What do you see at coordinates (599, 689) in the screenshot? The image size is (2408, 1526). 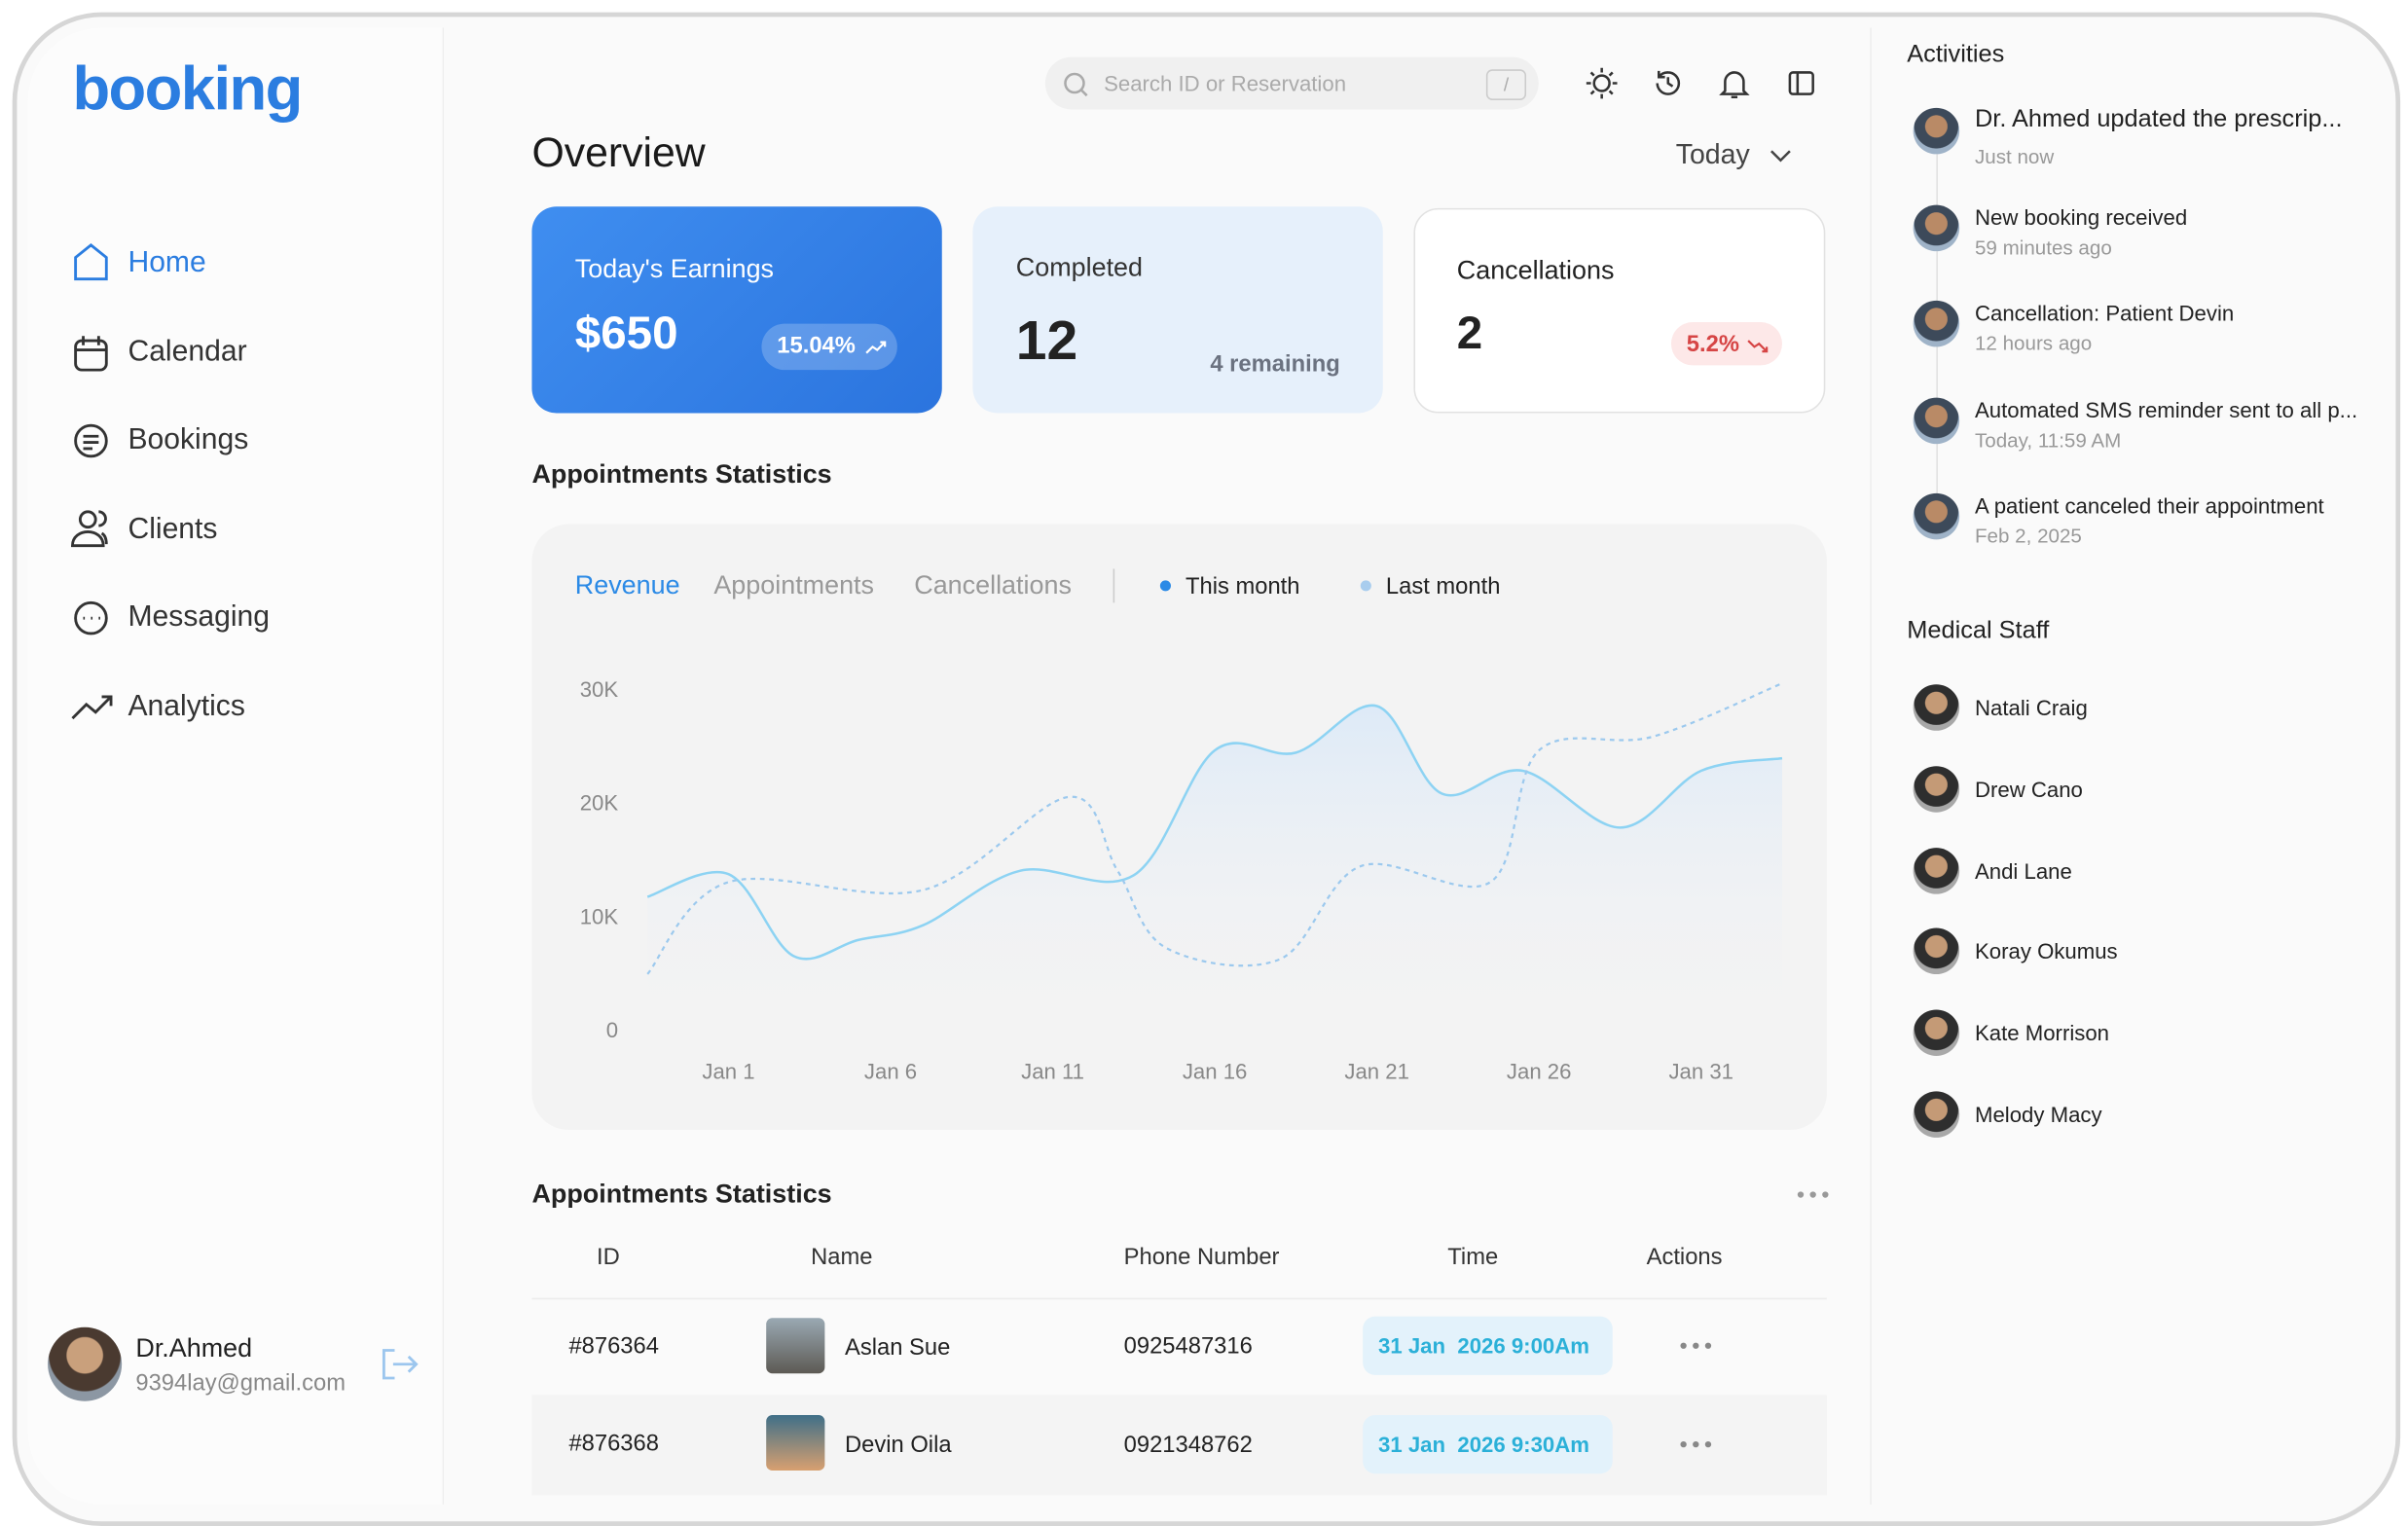 I see `y-tick-label: 30K` at bounding box center [599, 689].